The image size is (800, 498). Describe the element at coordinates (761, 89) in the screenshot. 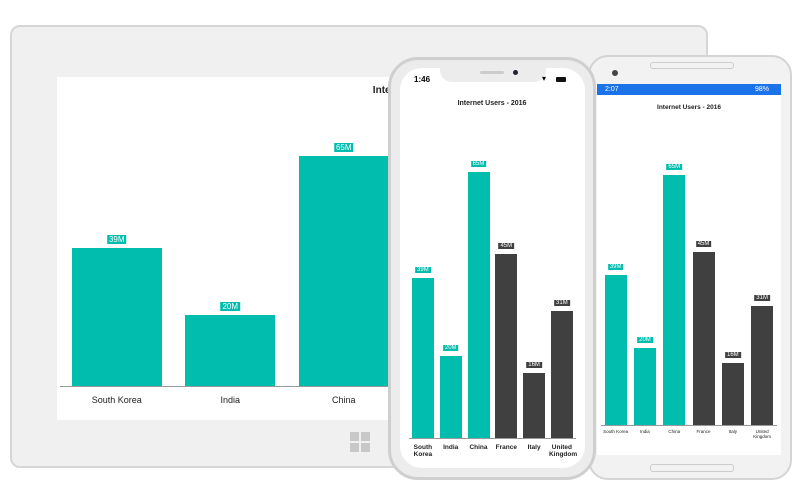

I see `android-battery: 98%` at that location.